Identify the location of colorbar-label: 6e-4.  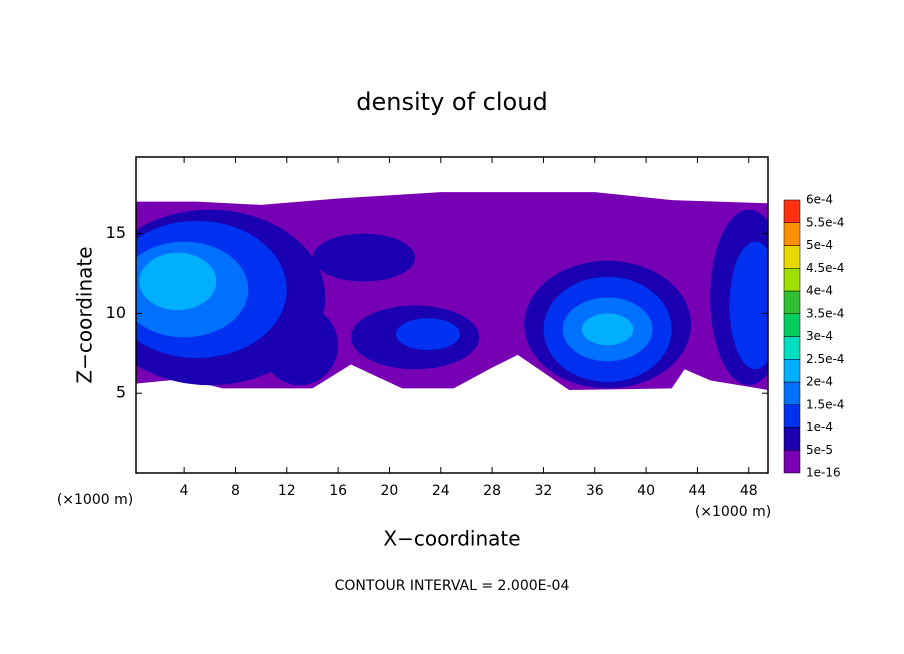
(819, 200).